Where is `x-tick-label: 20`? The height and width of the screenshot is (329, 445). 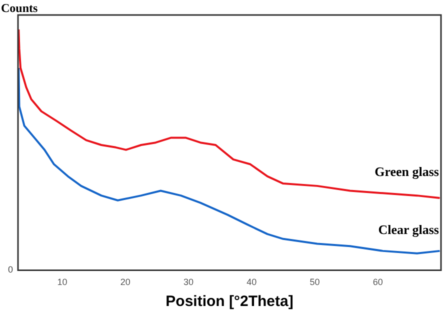 x-tick-label: 20 is located at coordinates (125, 282).